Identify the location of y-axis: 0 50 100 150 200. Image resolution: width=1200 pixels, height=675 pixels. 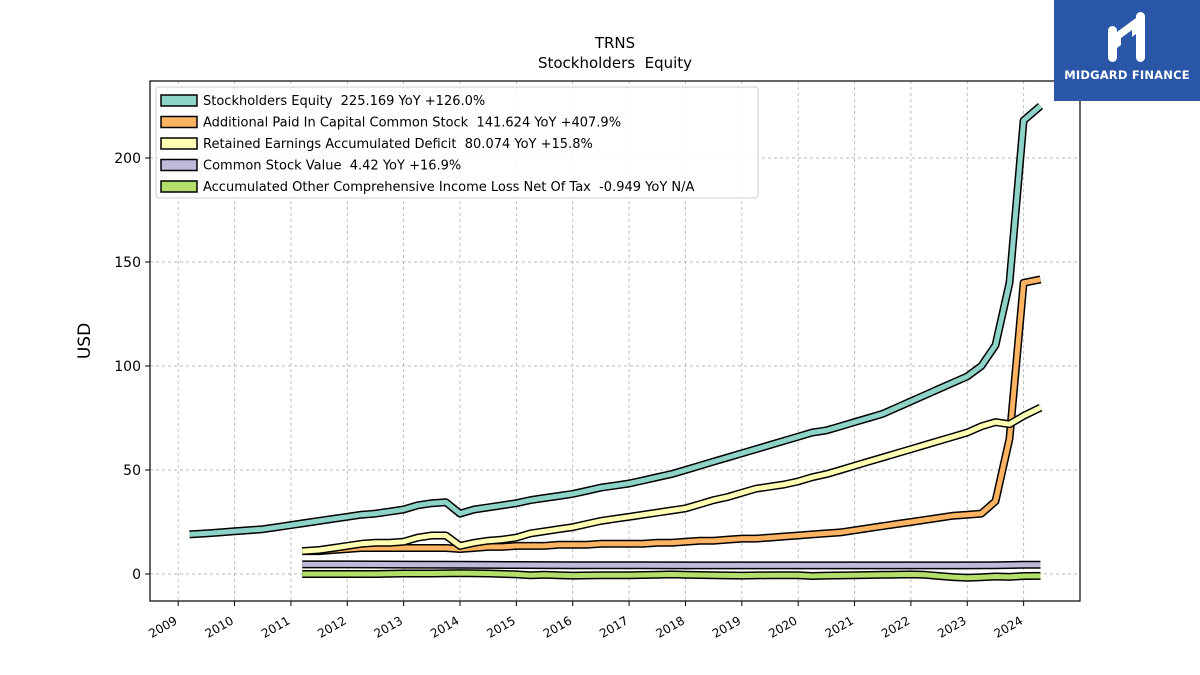
(132, 367).